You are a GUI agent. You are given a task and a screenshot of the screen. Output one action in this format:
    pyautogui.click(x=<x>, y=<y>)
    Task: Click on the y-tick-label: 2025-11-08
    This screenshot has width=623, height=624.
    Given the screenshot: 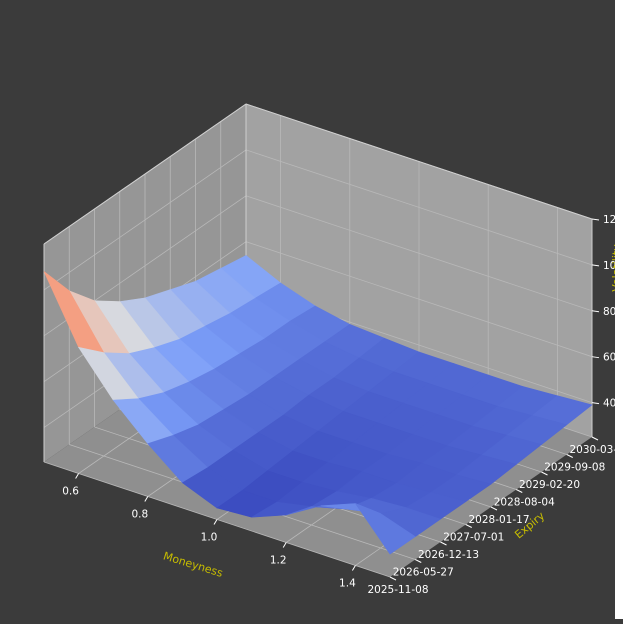 What is the action you would take?
    pyautogui.click(x=397, y=590)
    